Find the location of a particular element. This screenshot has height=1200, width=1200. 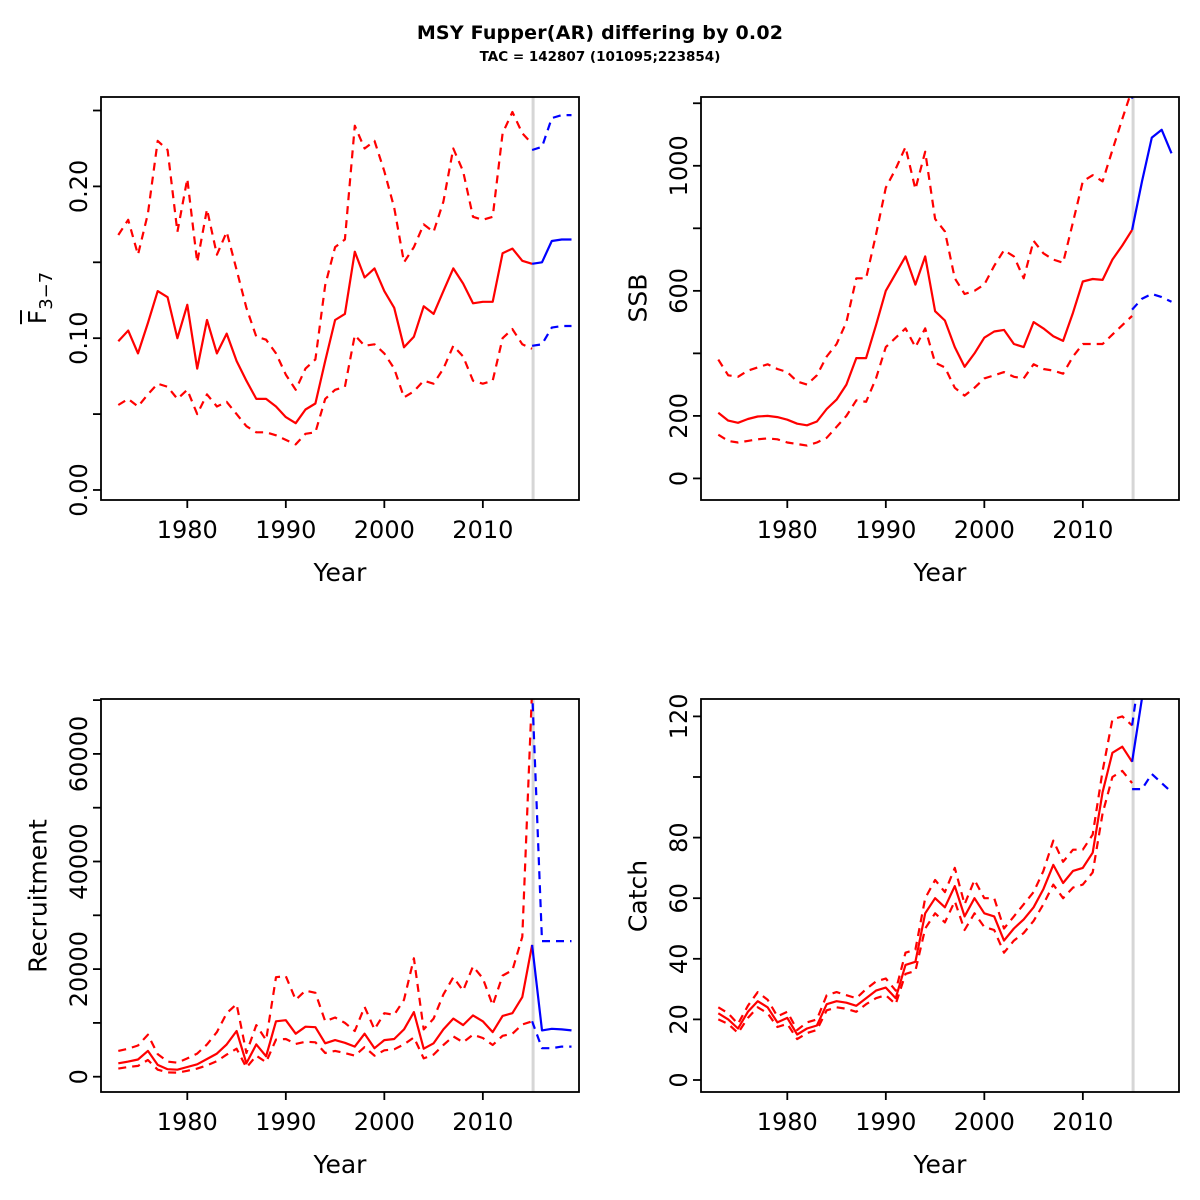

series-fbar-lower-ci is located at coordinates (325, 387).